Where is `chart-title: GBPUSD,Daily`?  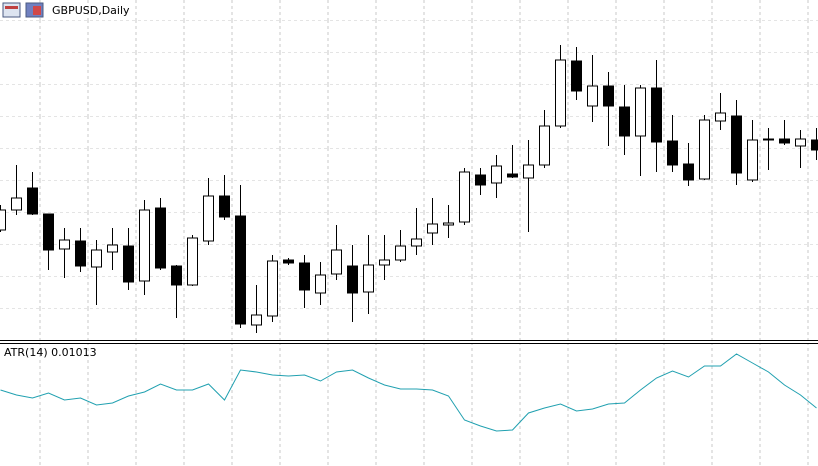 chart-title: GBPUSD,Daily is located at coordinates (91, 10).